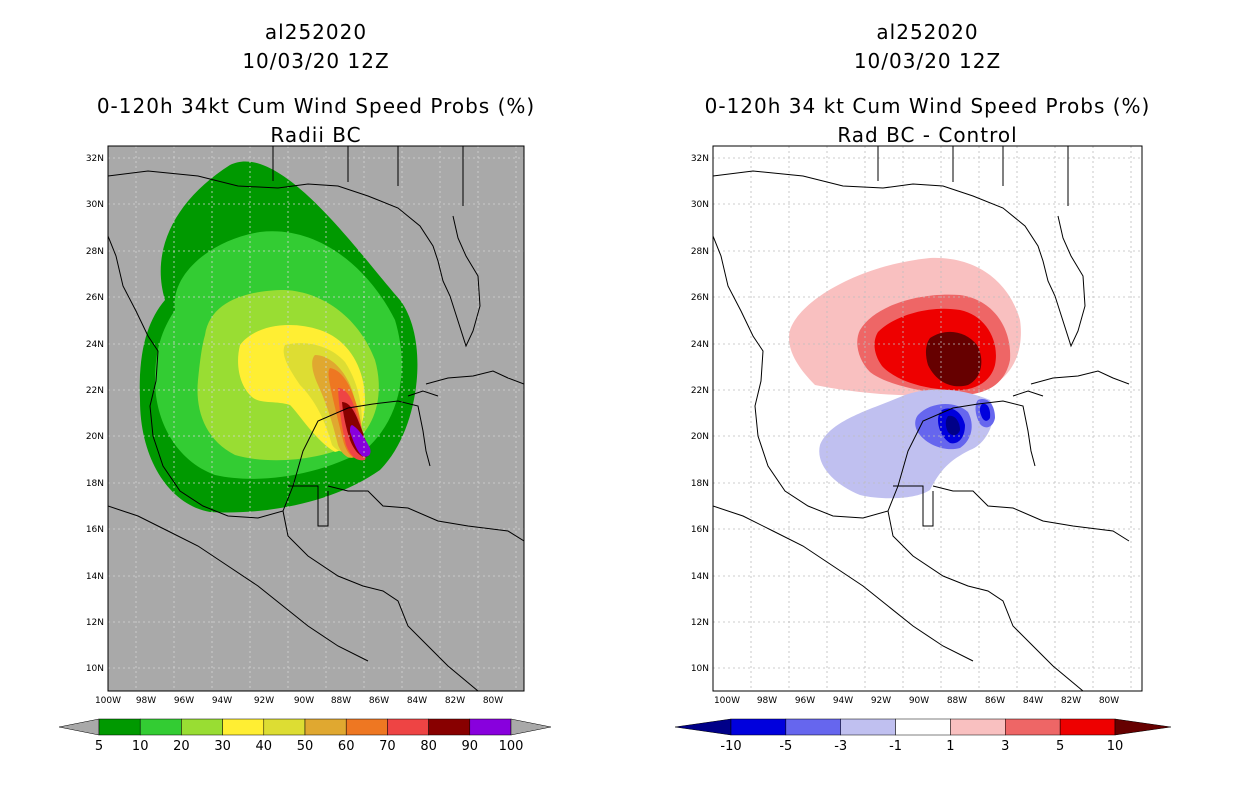 Image resolution: width=1236 pixels, height=800 pixels. What do you see at coordinates (985, 412) in the screenshot?
I see `diff-contour-minus5-to-minus10-east` at bounding box center [985, 412].